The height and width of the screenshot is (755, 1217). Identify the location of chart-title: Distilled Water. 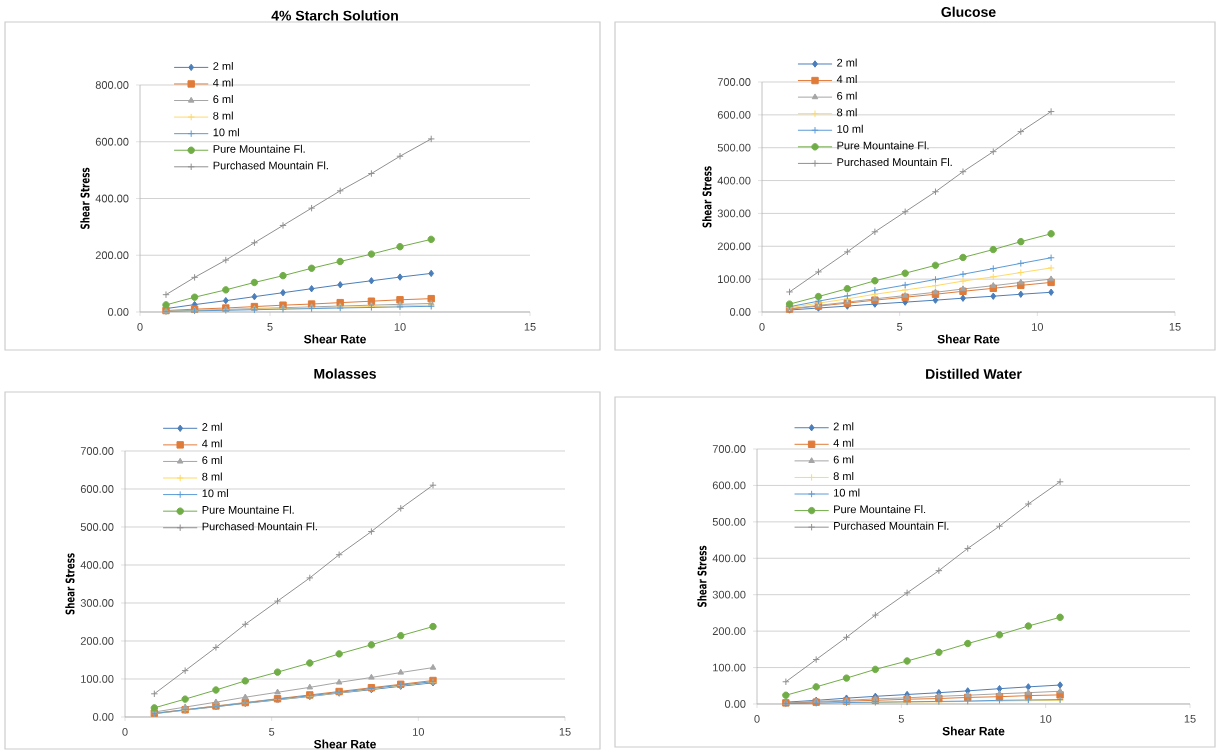
(974, 373).